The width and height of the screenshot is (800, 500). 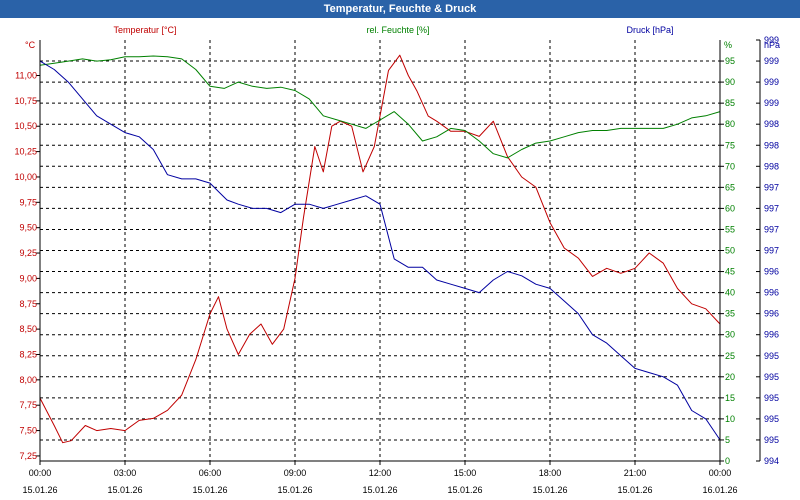 I want to click on humidity-tick-label: 95, so click(x=730, y=61).